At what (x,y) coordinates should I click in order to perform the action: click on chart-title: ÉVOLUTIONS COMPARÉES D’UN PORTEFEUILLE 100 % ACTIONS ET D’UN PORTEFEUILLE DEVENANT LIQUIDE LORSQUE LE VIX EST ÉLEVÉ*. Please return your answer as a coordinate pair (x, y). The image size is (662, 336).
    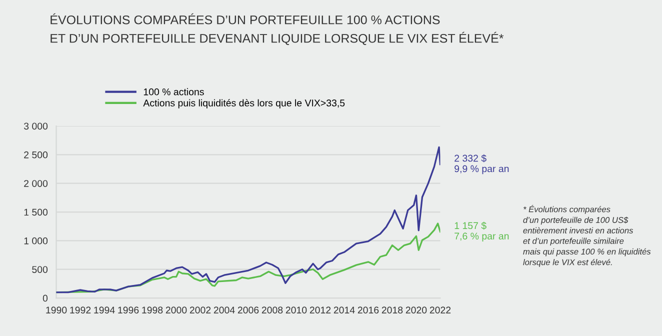
    Looking at the image, I should click on (277, 29).